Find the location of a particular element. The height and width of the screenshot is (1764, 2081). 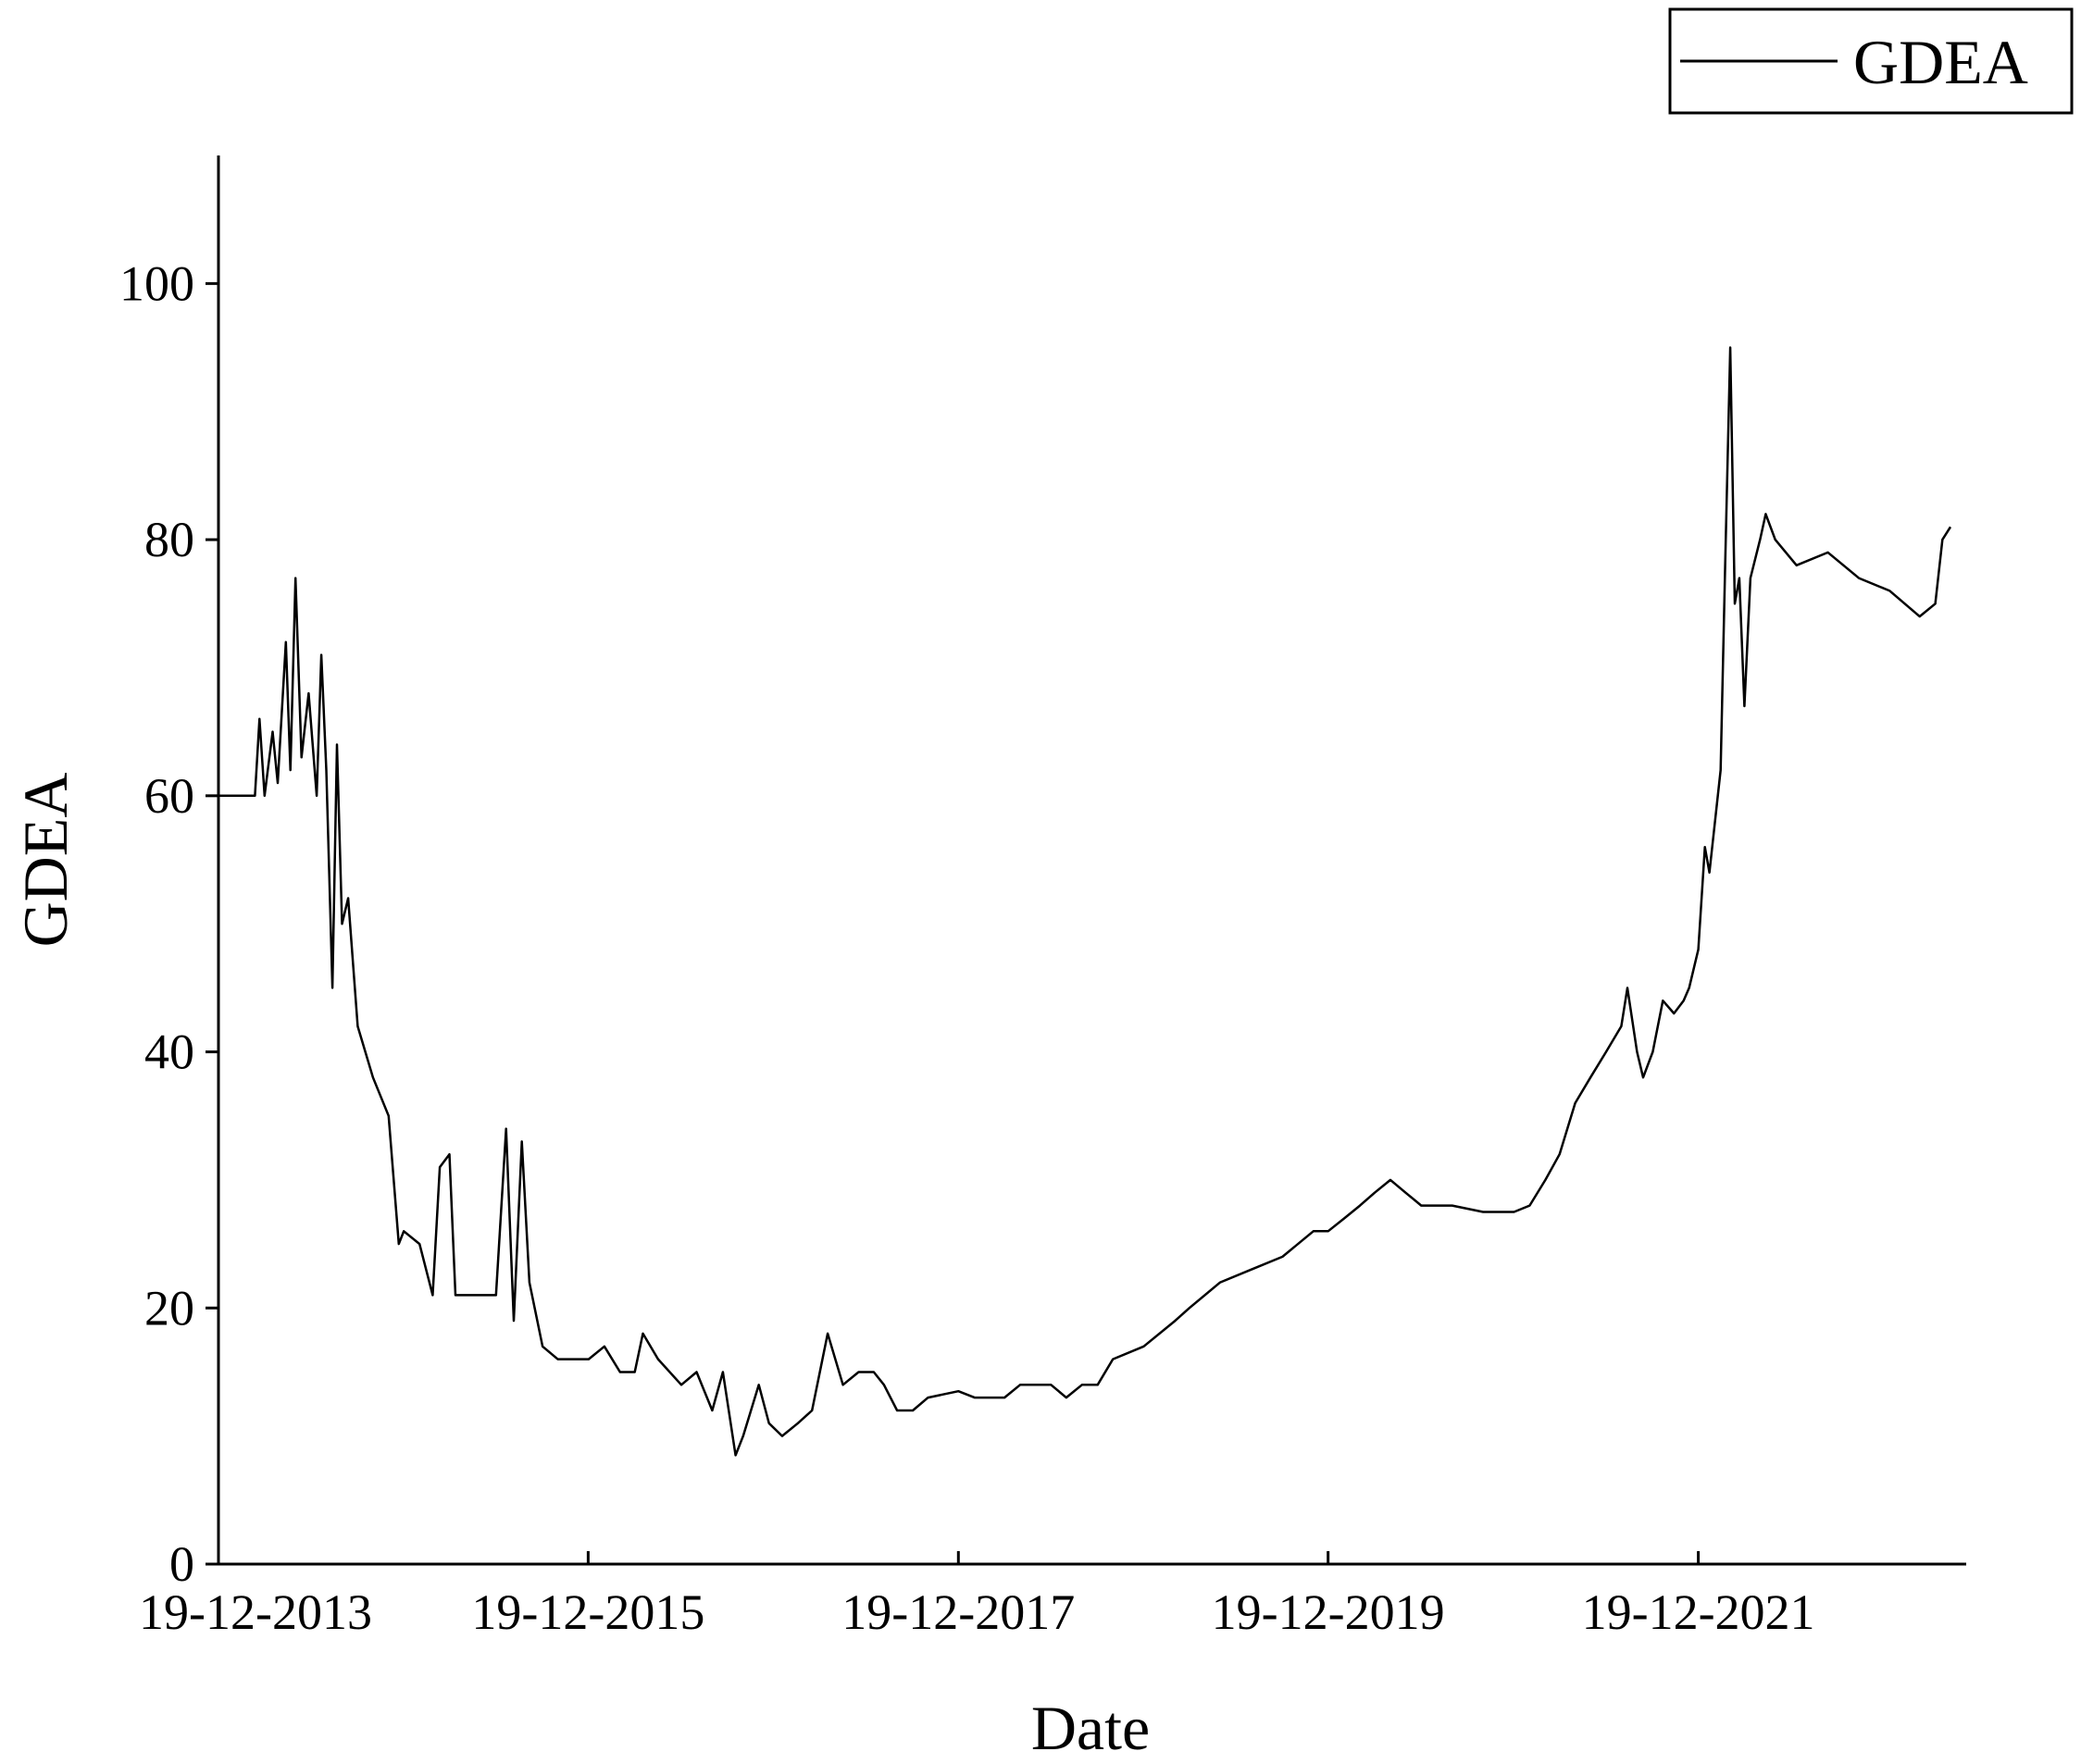

legend: GDEA is located at coordinates (1871, 61).